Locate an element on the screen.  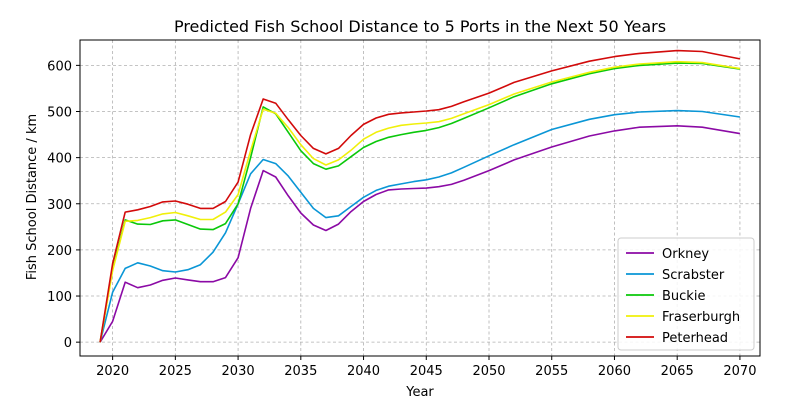
legend-label-fraserburgh: Fraserburgh is located at coordinates (701, 317).